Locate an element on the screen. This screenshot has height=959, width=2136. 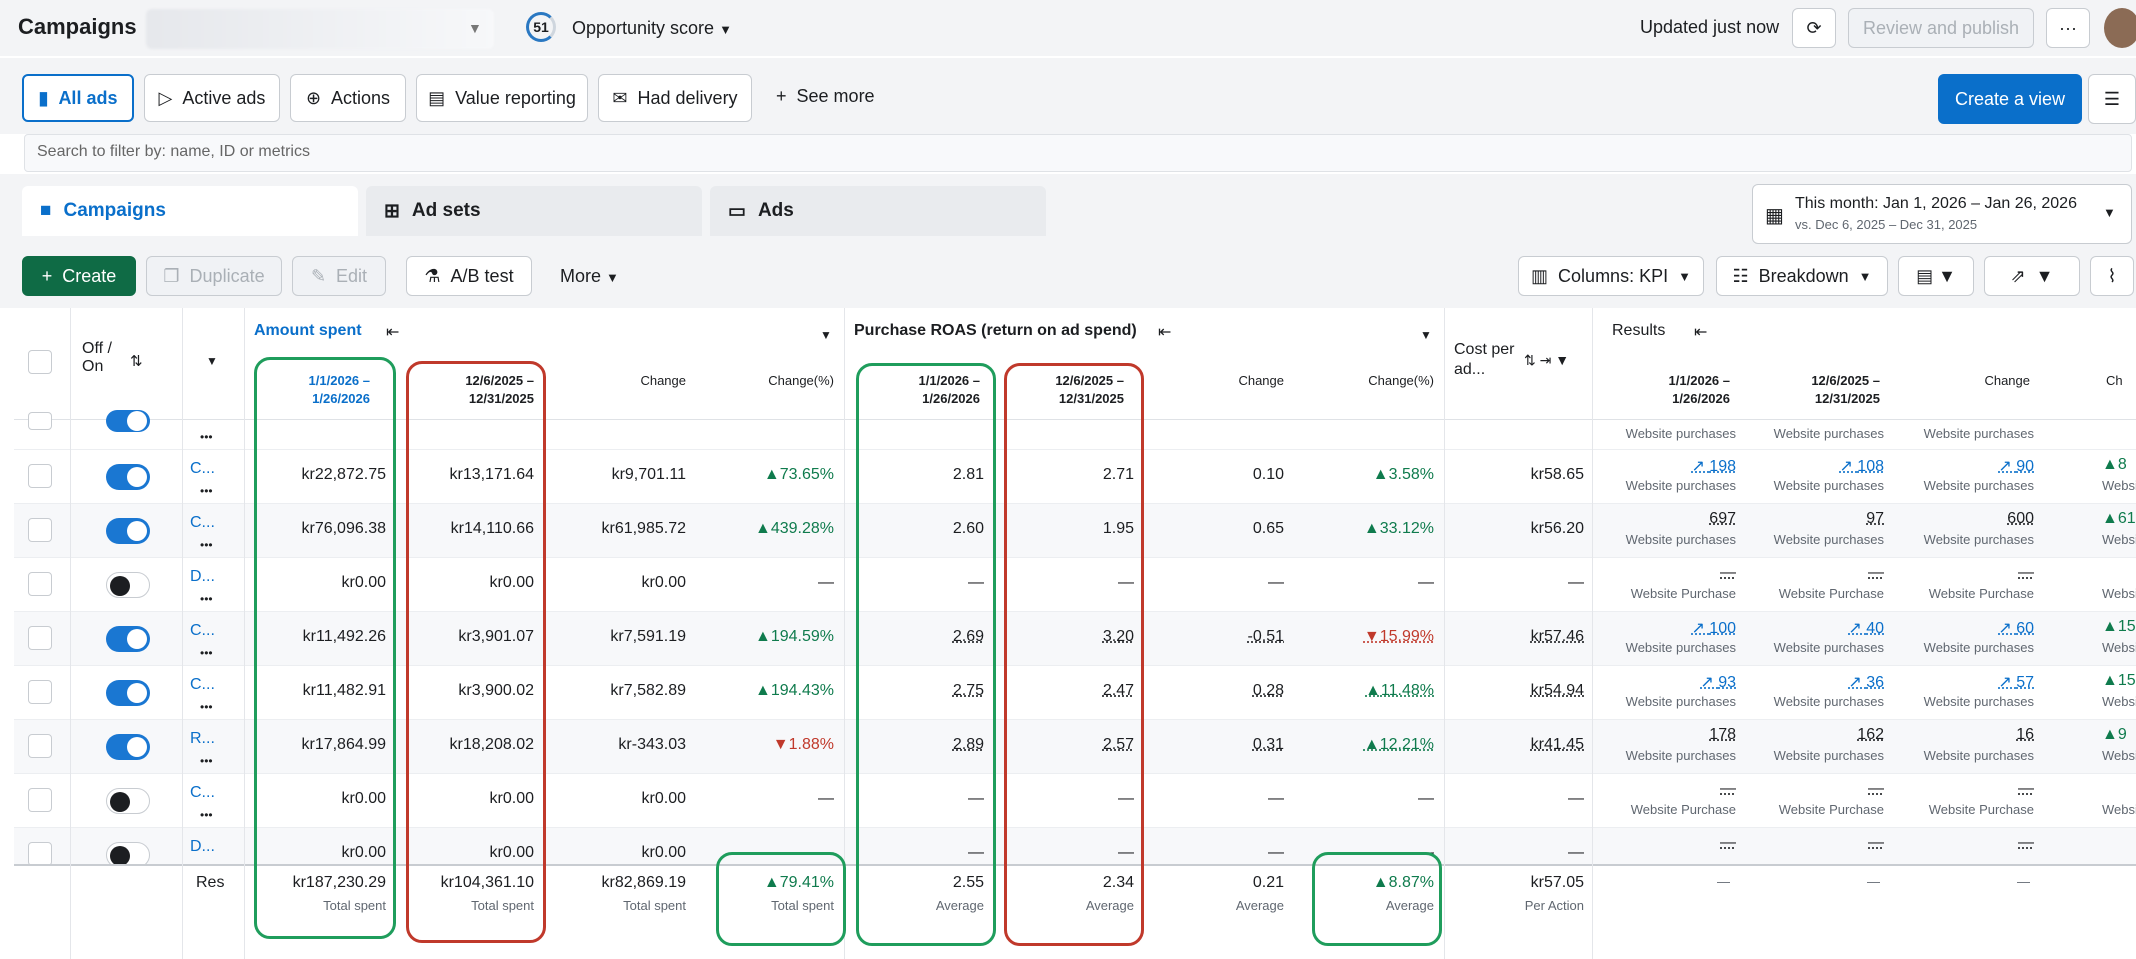
refresh-button: ⟳ is located at coordinates (1814, 28).